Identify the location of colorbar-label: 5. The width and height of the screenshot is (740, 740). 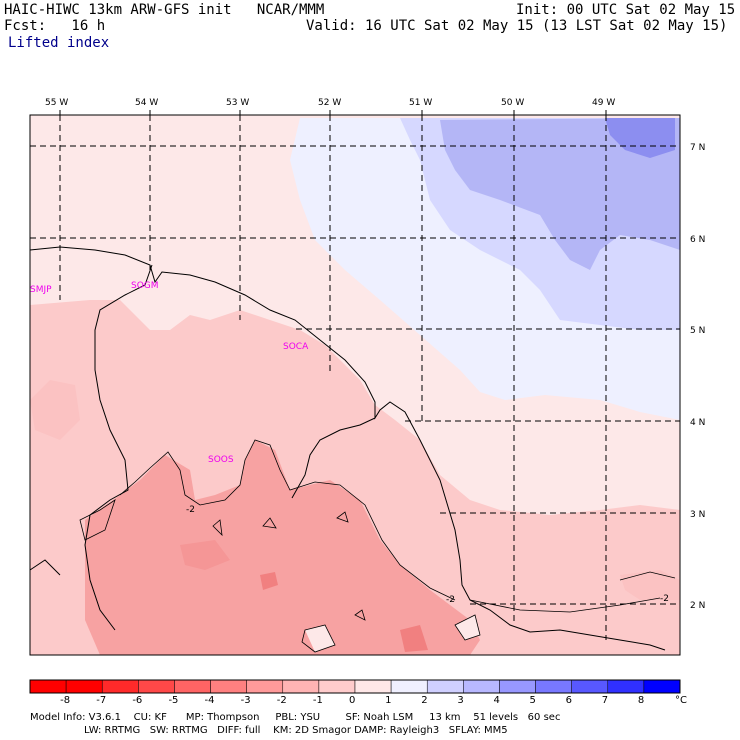
(532, 700).